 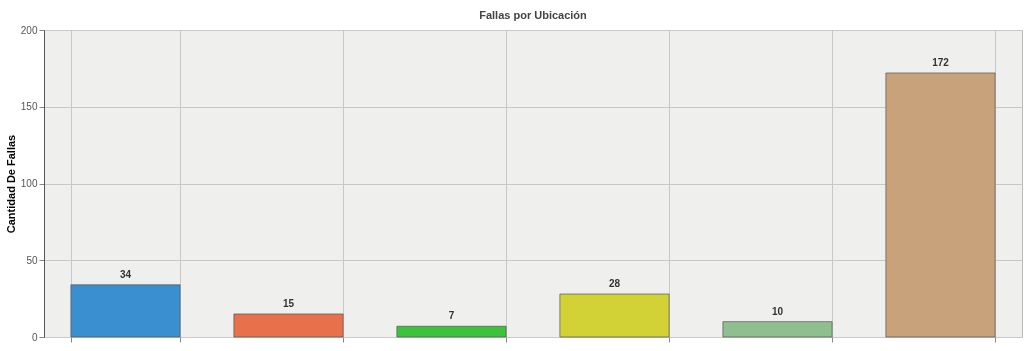 I want to click on chart-title: Fallas por Ubicación, so click(x=533, y=15).